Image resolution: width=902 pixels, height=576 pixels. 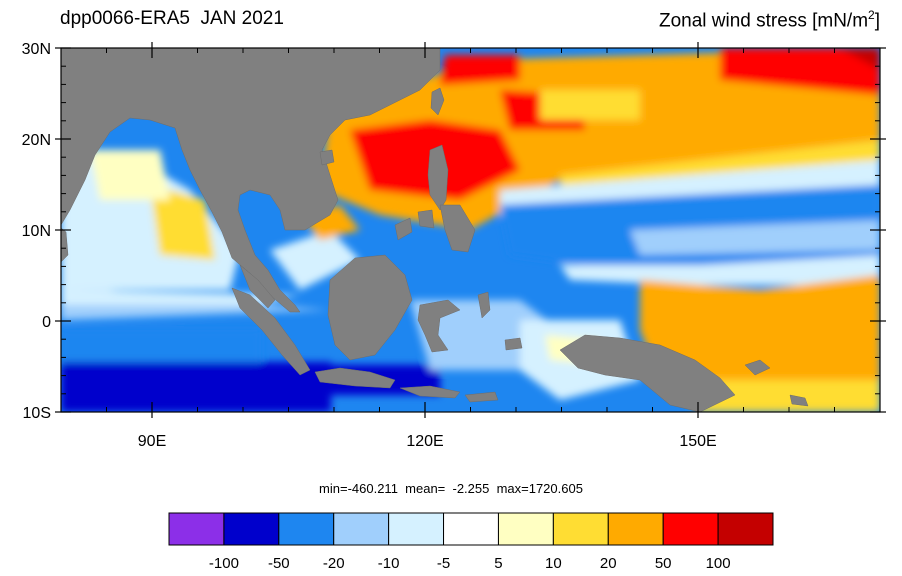 I want to click on colorbar-label: -10, so click(x=389, y=563).